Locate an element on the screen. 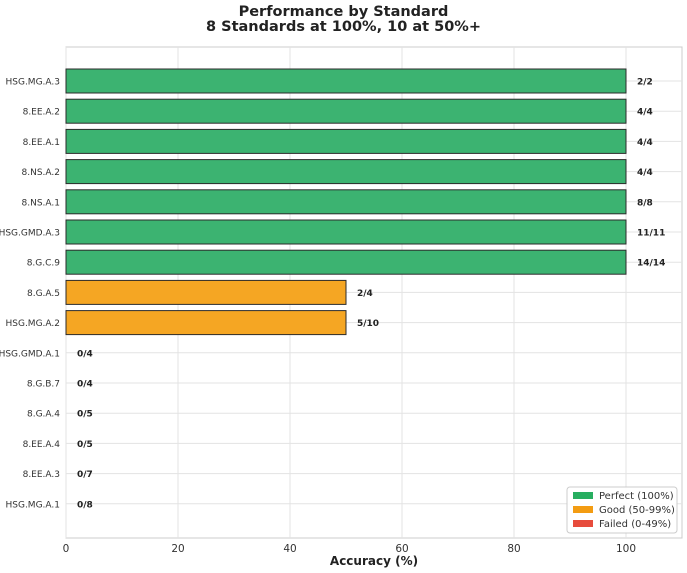 Image resolution: width=687 pixels, height=573 pixels. y-tick-label-hsg-mg-a-2: HSG.MG.A.2 is located at coordinates (32, 324).